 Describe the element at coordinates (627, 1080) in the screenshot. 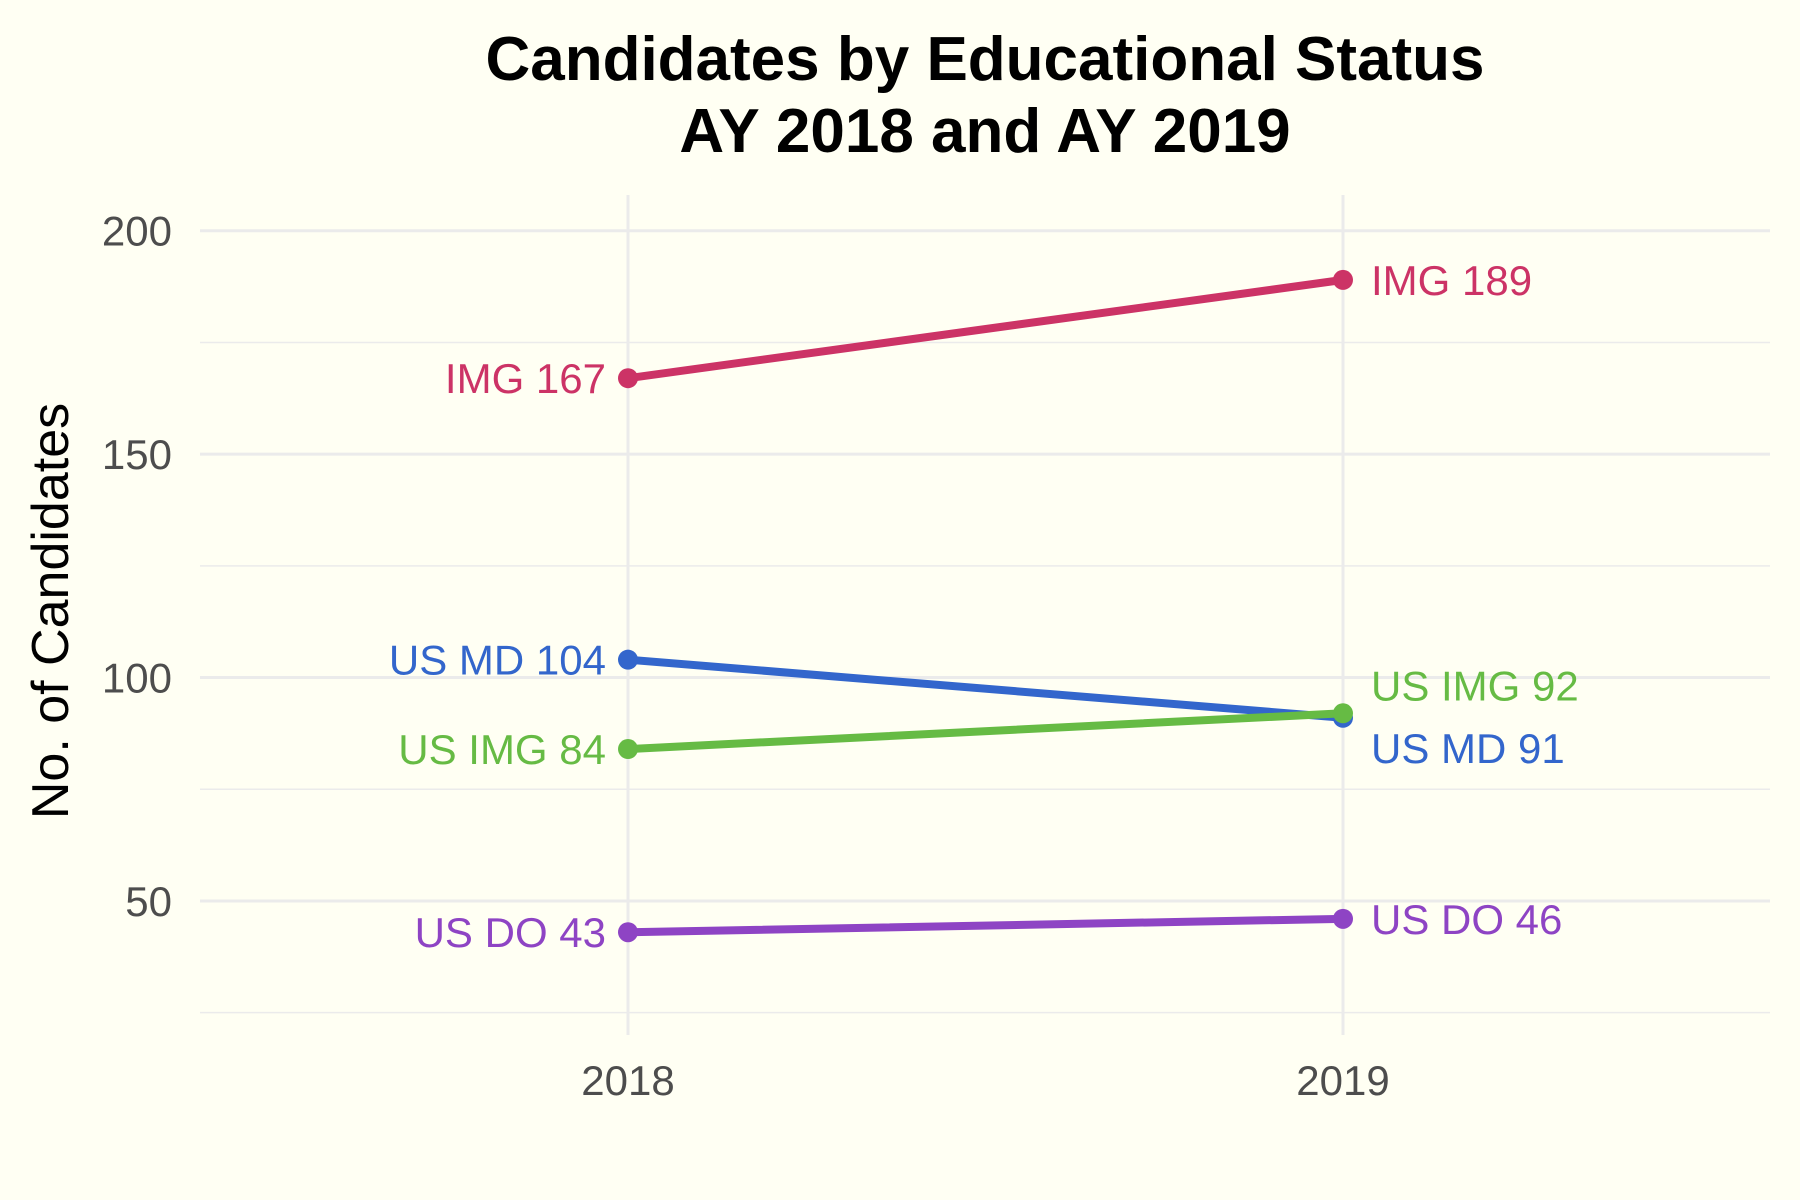

I see `x-tick-label: 2018` at that location.